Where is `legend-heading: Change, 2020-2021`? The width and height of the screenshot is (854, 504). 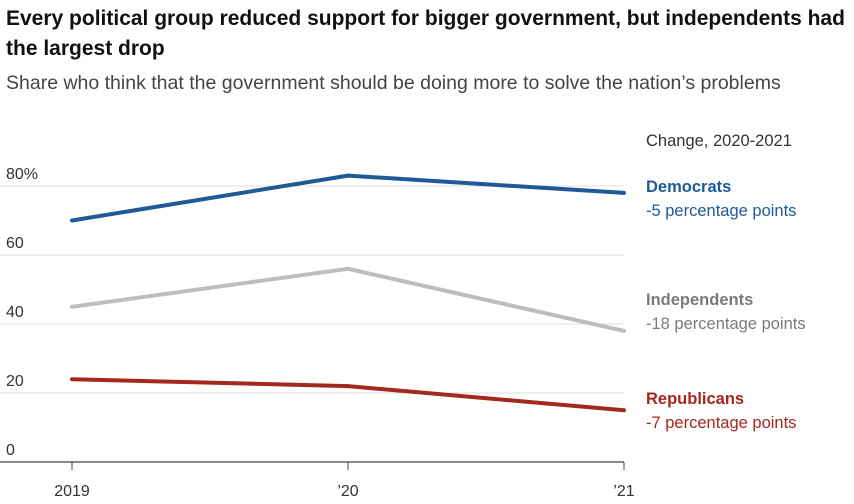
legend-heading: Change, 2020-2021 is located at coordinates (719, 141).